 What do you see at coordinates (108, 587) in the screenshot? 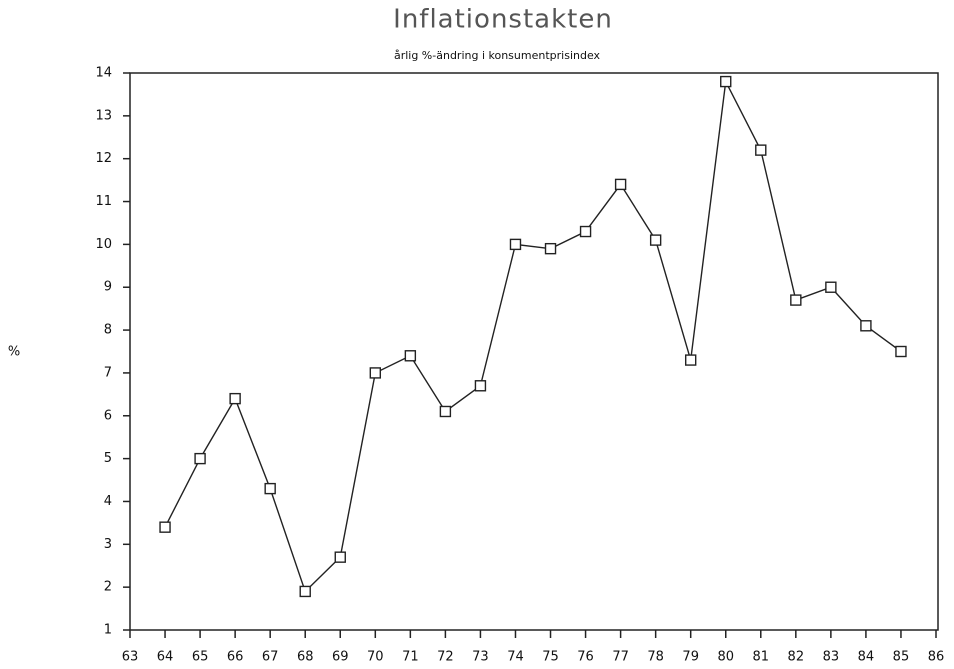
I see `y-tick-label: 2` at bounding box center [108, 587].